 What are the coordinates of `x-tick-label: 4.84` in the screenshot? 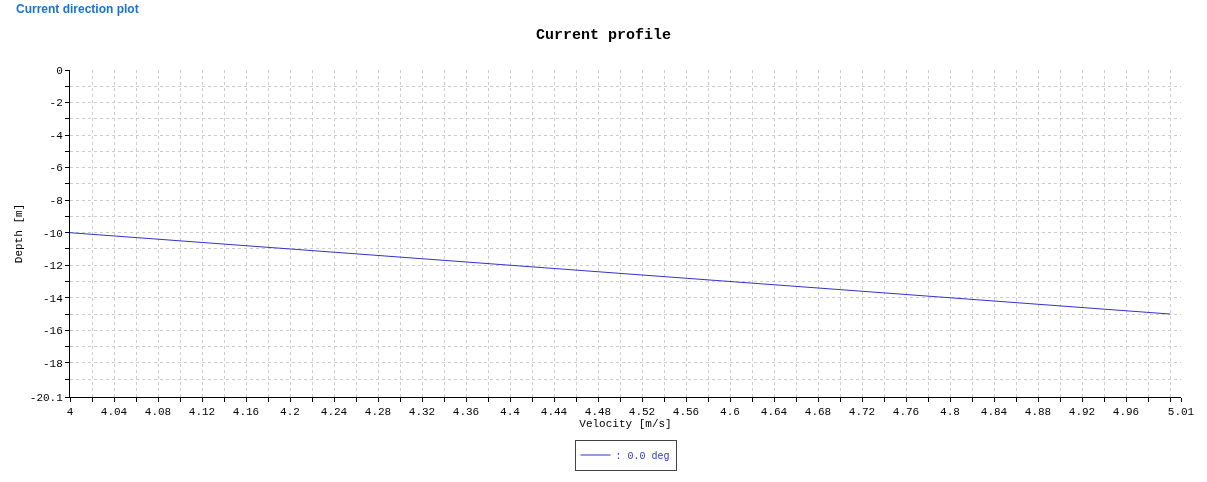 It's located at (994, 412).